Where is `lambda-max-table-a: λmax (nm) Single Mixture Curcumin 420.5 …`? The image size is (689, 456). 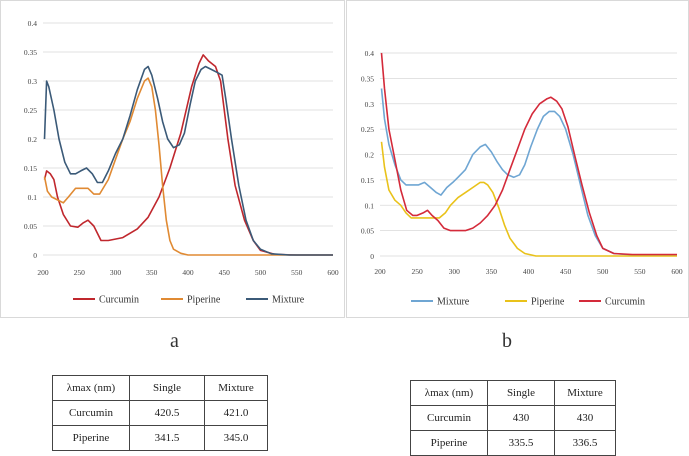 lambda-max-table-a: λmax (nm) Single Mixture Curcumin 420.5 … is located at coordinates (160, 413).